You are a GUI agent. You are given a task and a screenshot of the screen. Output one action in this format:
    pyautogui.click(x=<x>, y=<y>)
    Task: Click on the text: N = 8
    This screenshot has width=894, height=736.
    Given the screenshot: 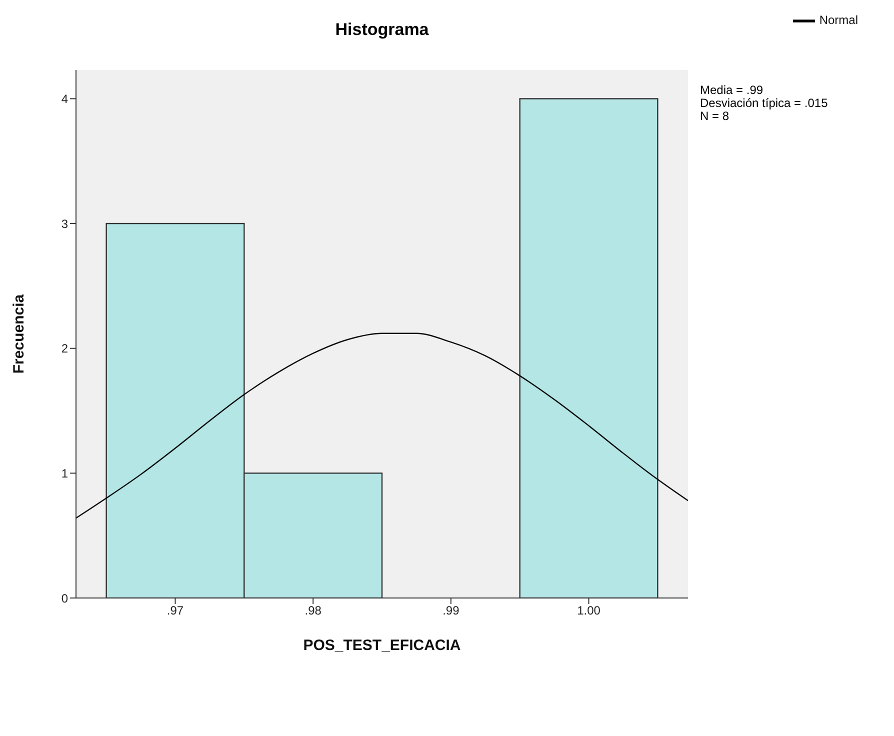 What is the action you would take?
    pyautogui.click(x=715, y=116)
    